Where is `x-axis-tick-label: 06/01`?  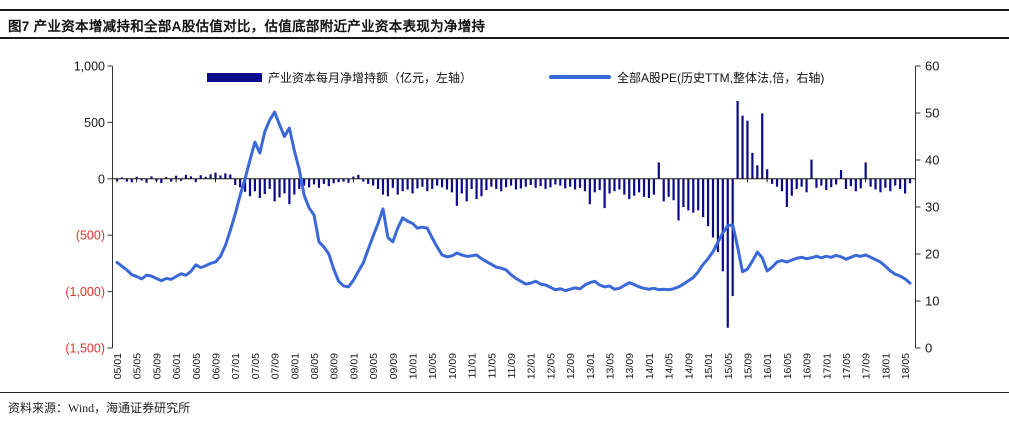
x-axis-tick-label: 06/01 is located at coordinates (177, 366).